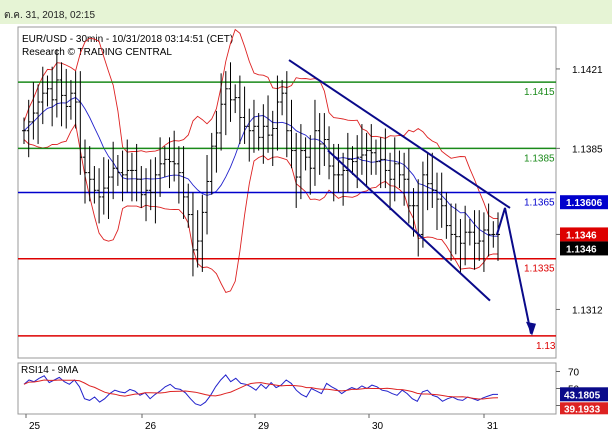  Describe the element at coordinates (409, 225) in the screenshot. I see `channel-lower-line` at that location.